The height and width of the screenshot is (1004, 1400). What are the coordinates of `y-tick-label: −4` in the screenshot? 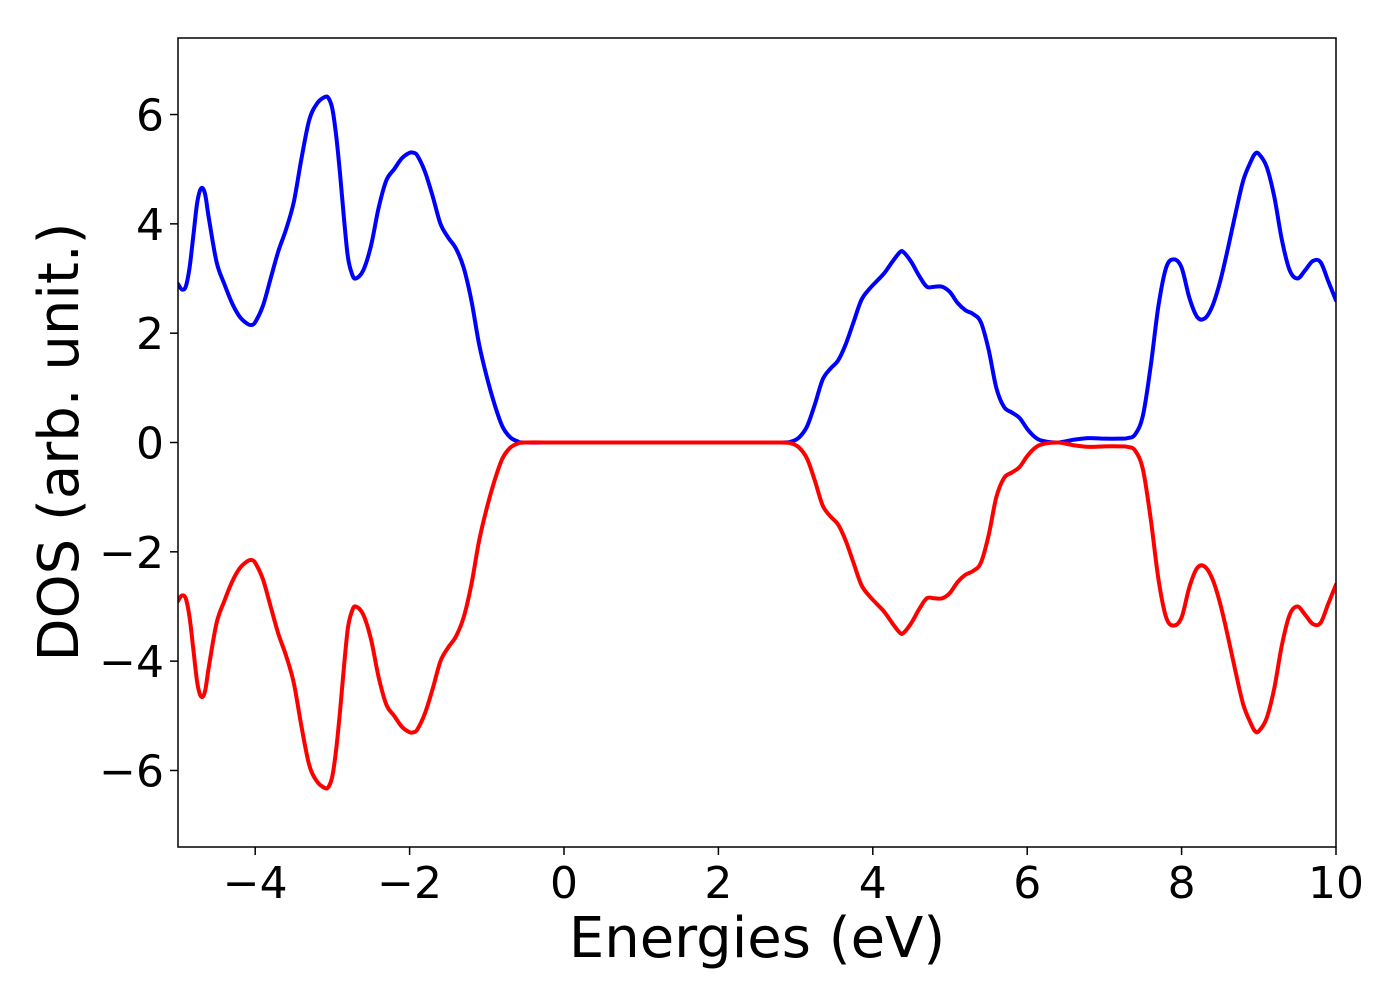 It's located at (131, 662).